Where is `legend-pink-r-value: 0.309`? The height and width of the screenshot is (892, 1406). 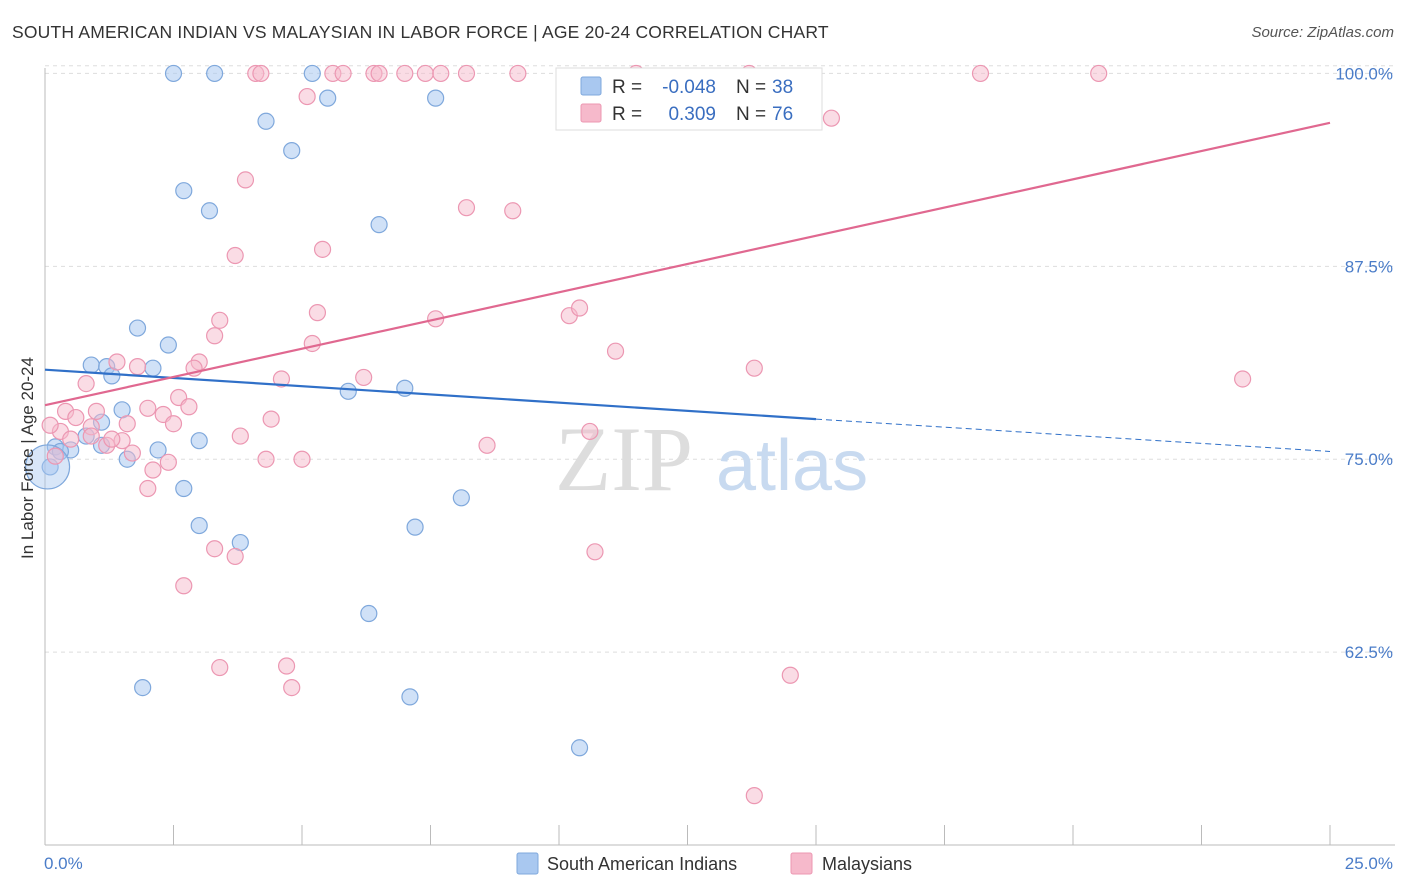
legend-pink-r-value: 0.309 is located at coordinates (692, 114).